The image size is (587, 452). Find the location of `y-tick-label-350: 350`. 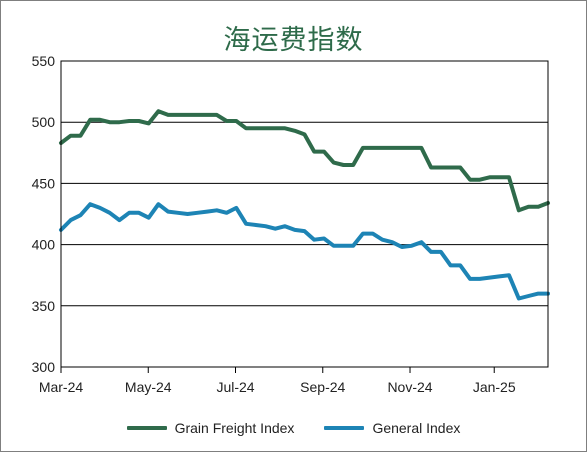

y-tick-label-350: 350 is located at coordinates (44, 306).